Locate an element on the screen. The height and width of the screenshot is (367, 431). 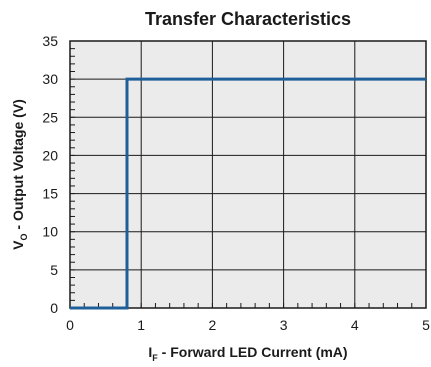
x-axis-label-symbol: I is located at coordinates (150, 352).